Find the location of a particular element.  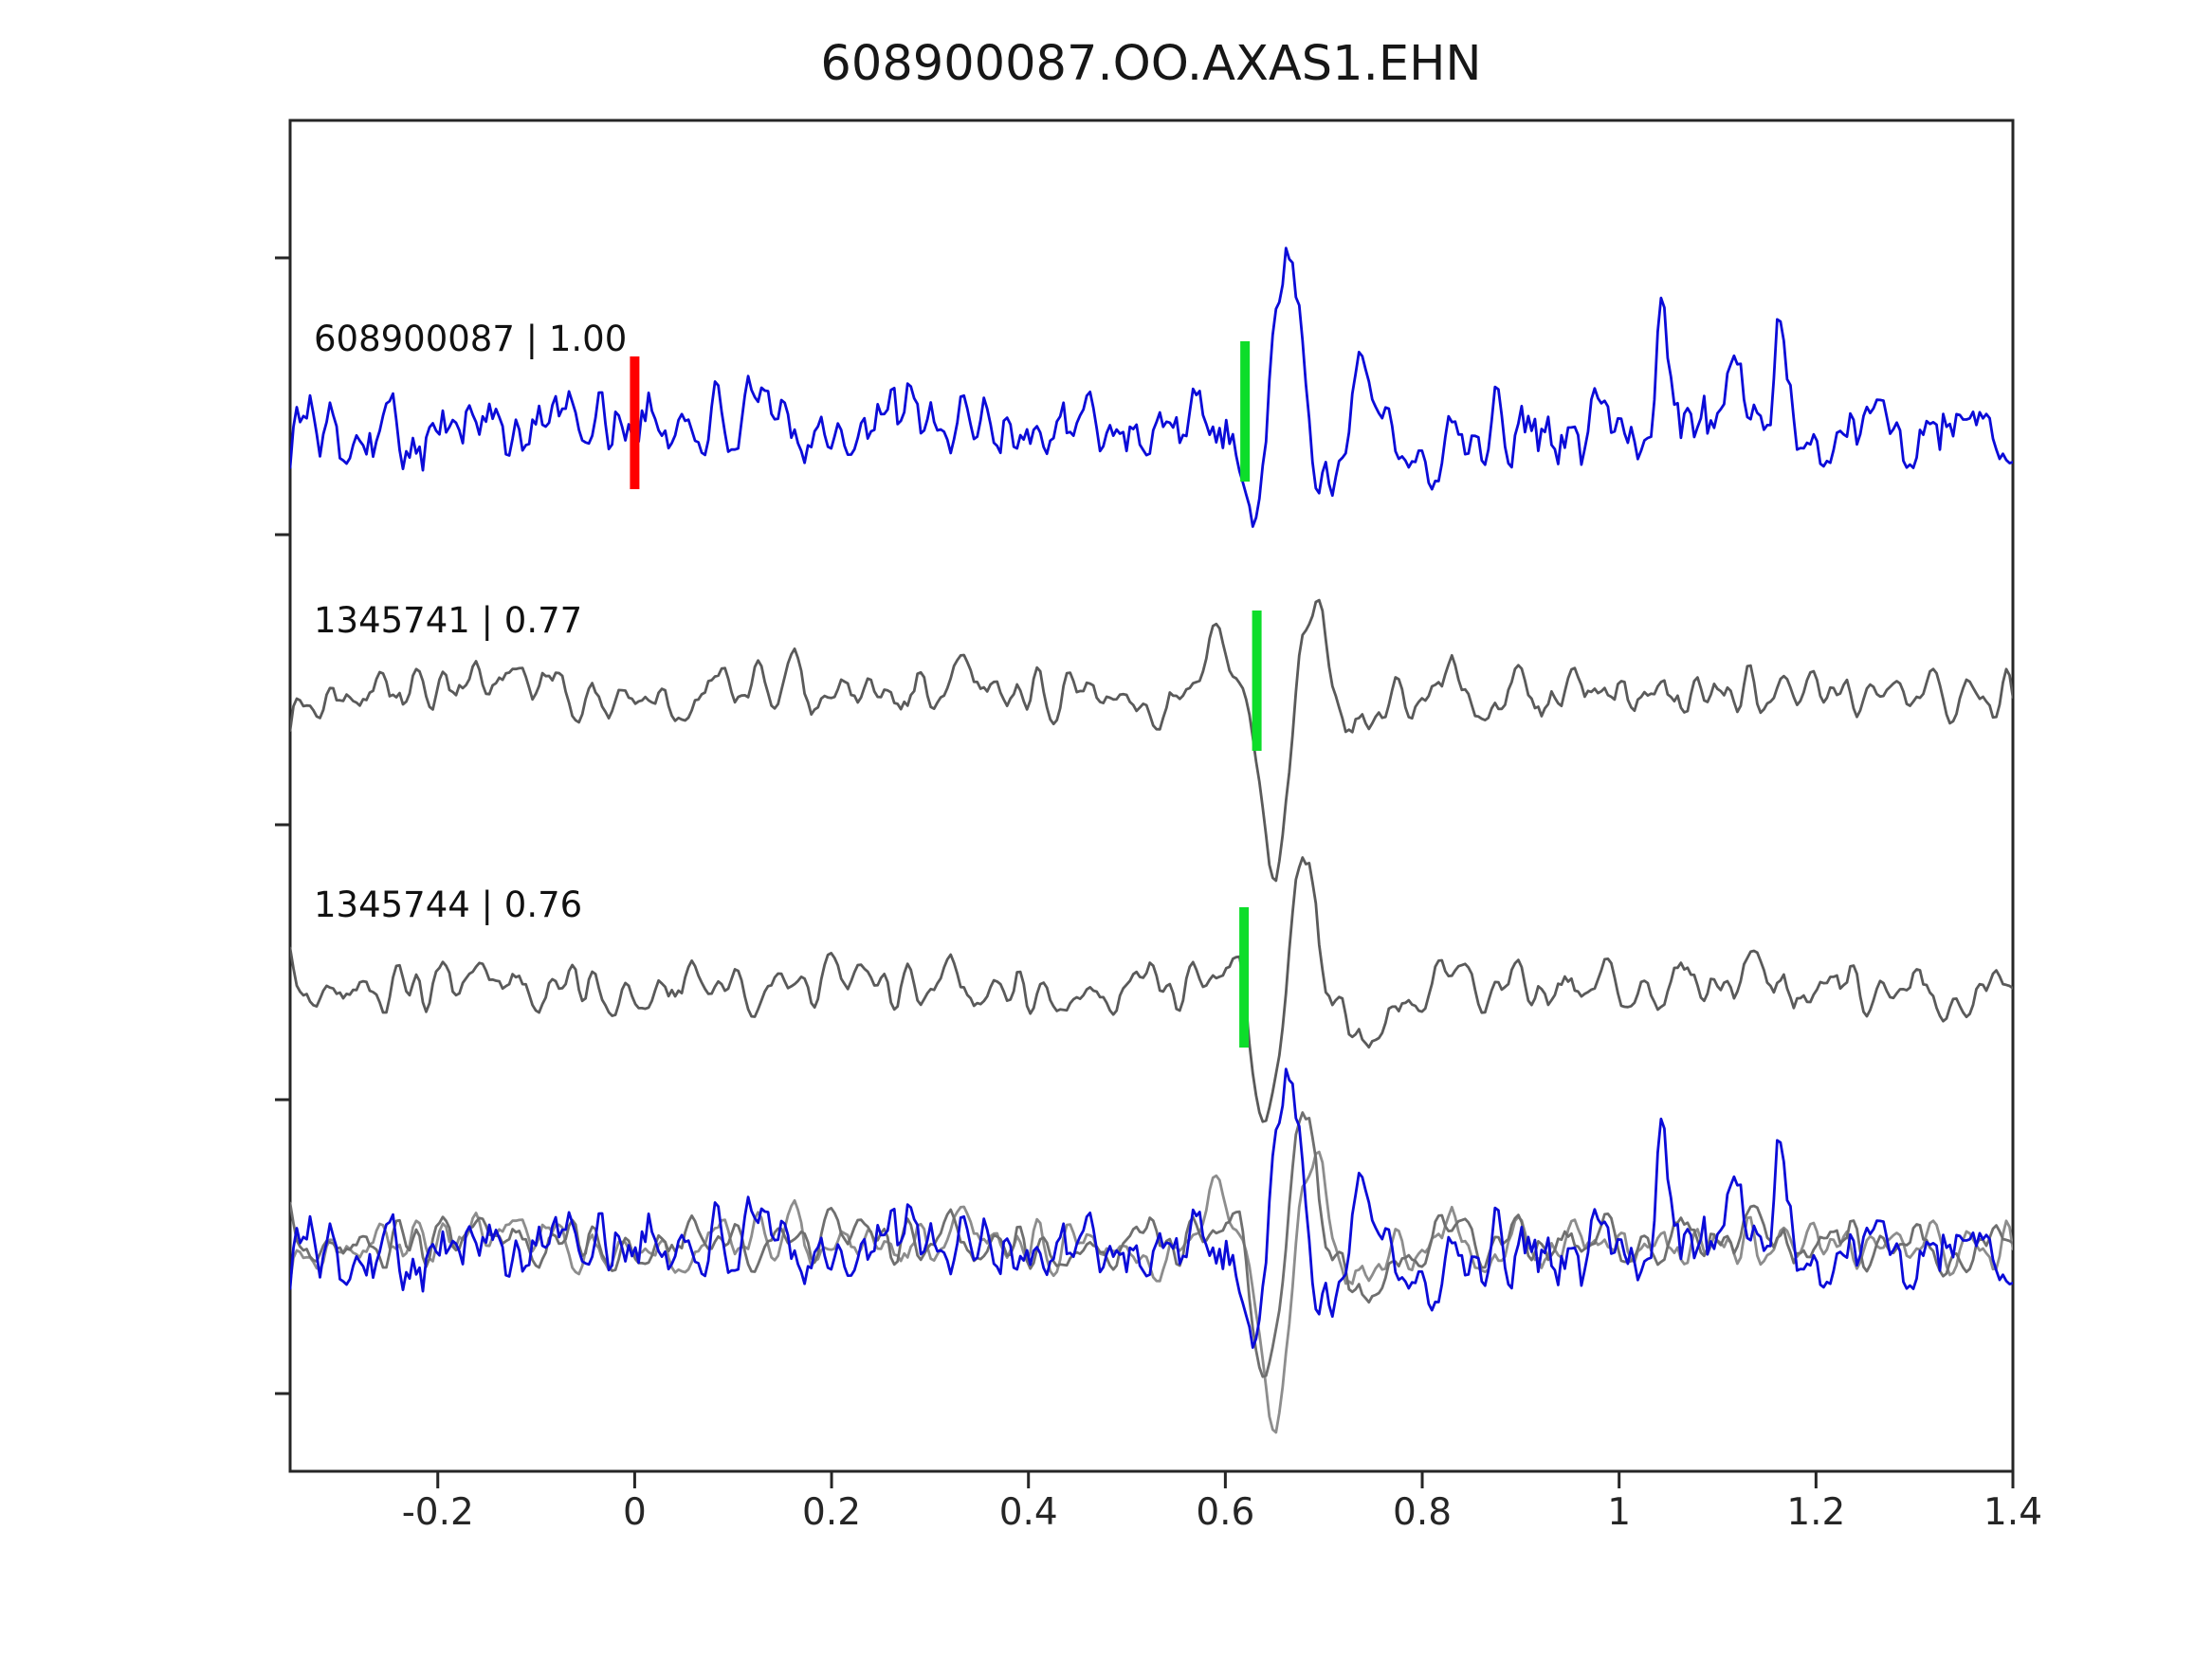

overlay-waveform-det2 is located at coordinates (1151, 1244).